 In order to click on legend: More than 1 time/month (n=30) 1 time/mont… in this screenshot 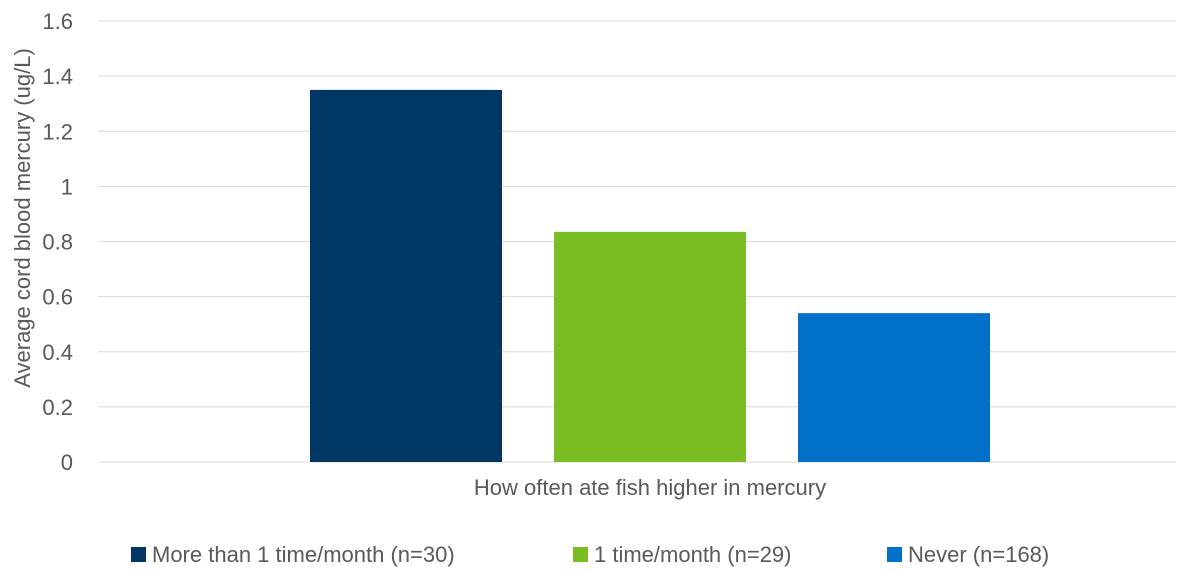, I will do `click(590, 554)`.